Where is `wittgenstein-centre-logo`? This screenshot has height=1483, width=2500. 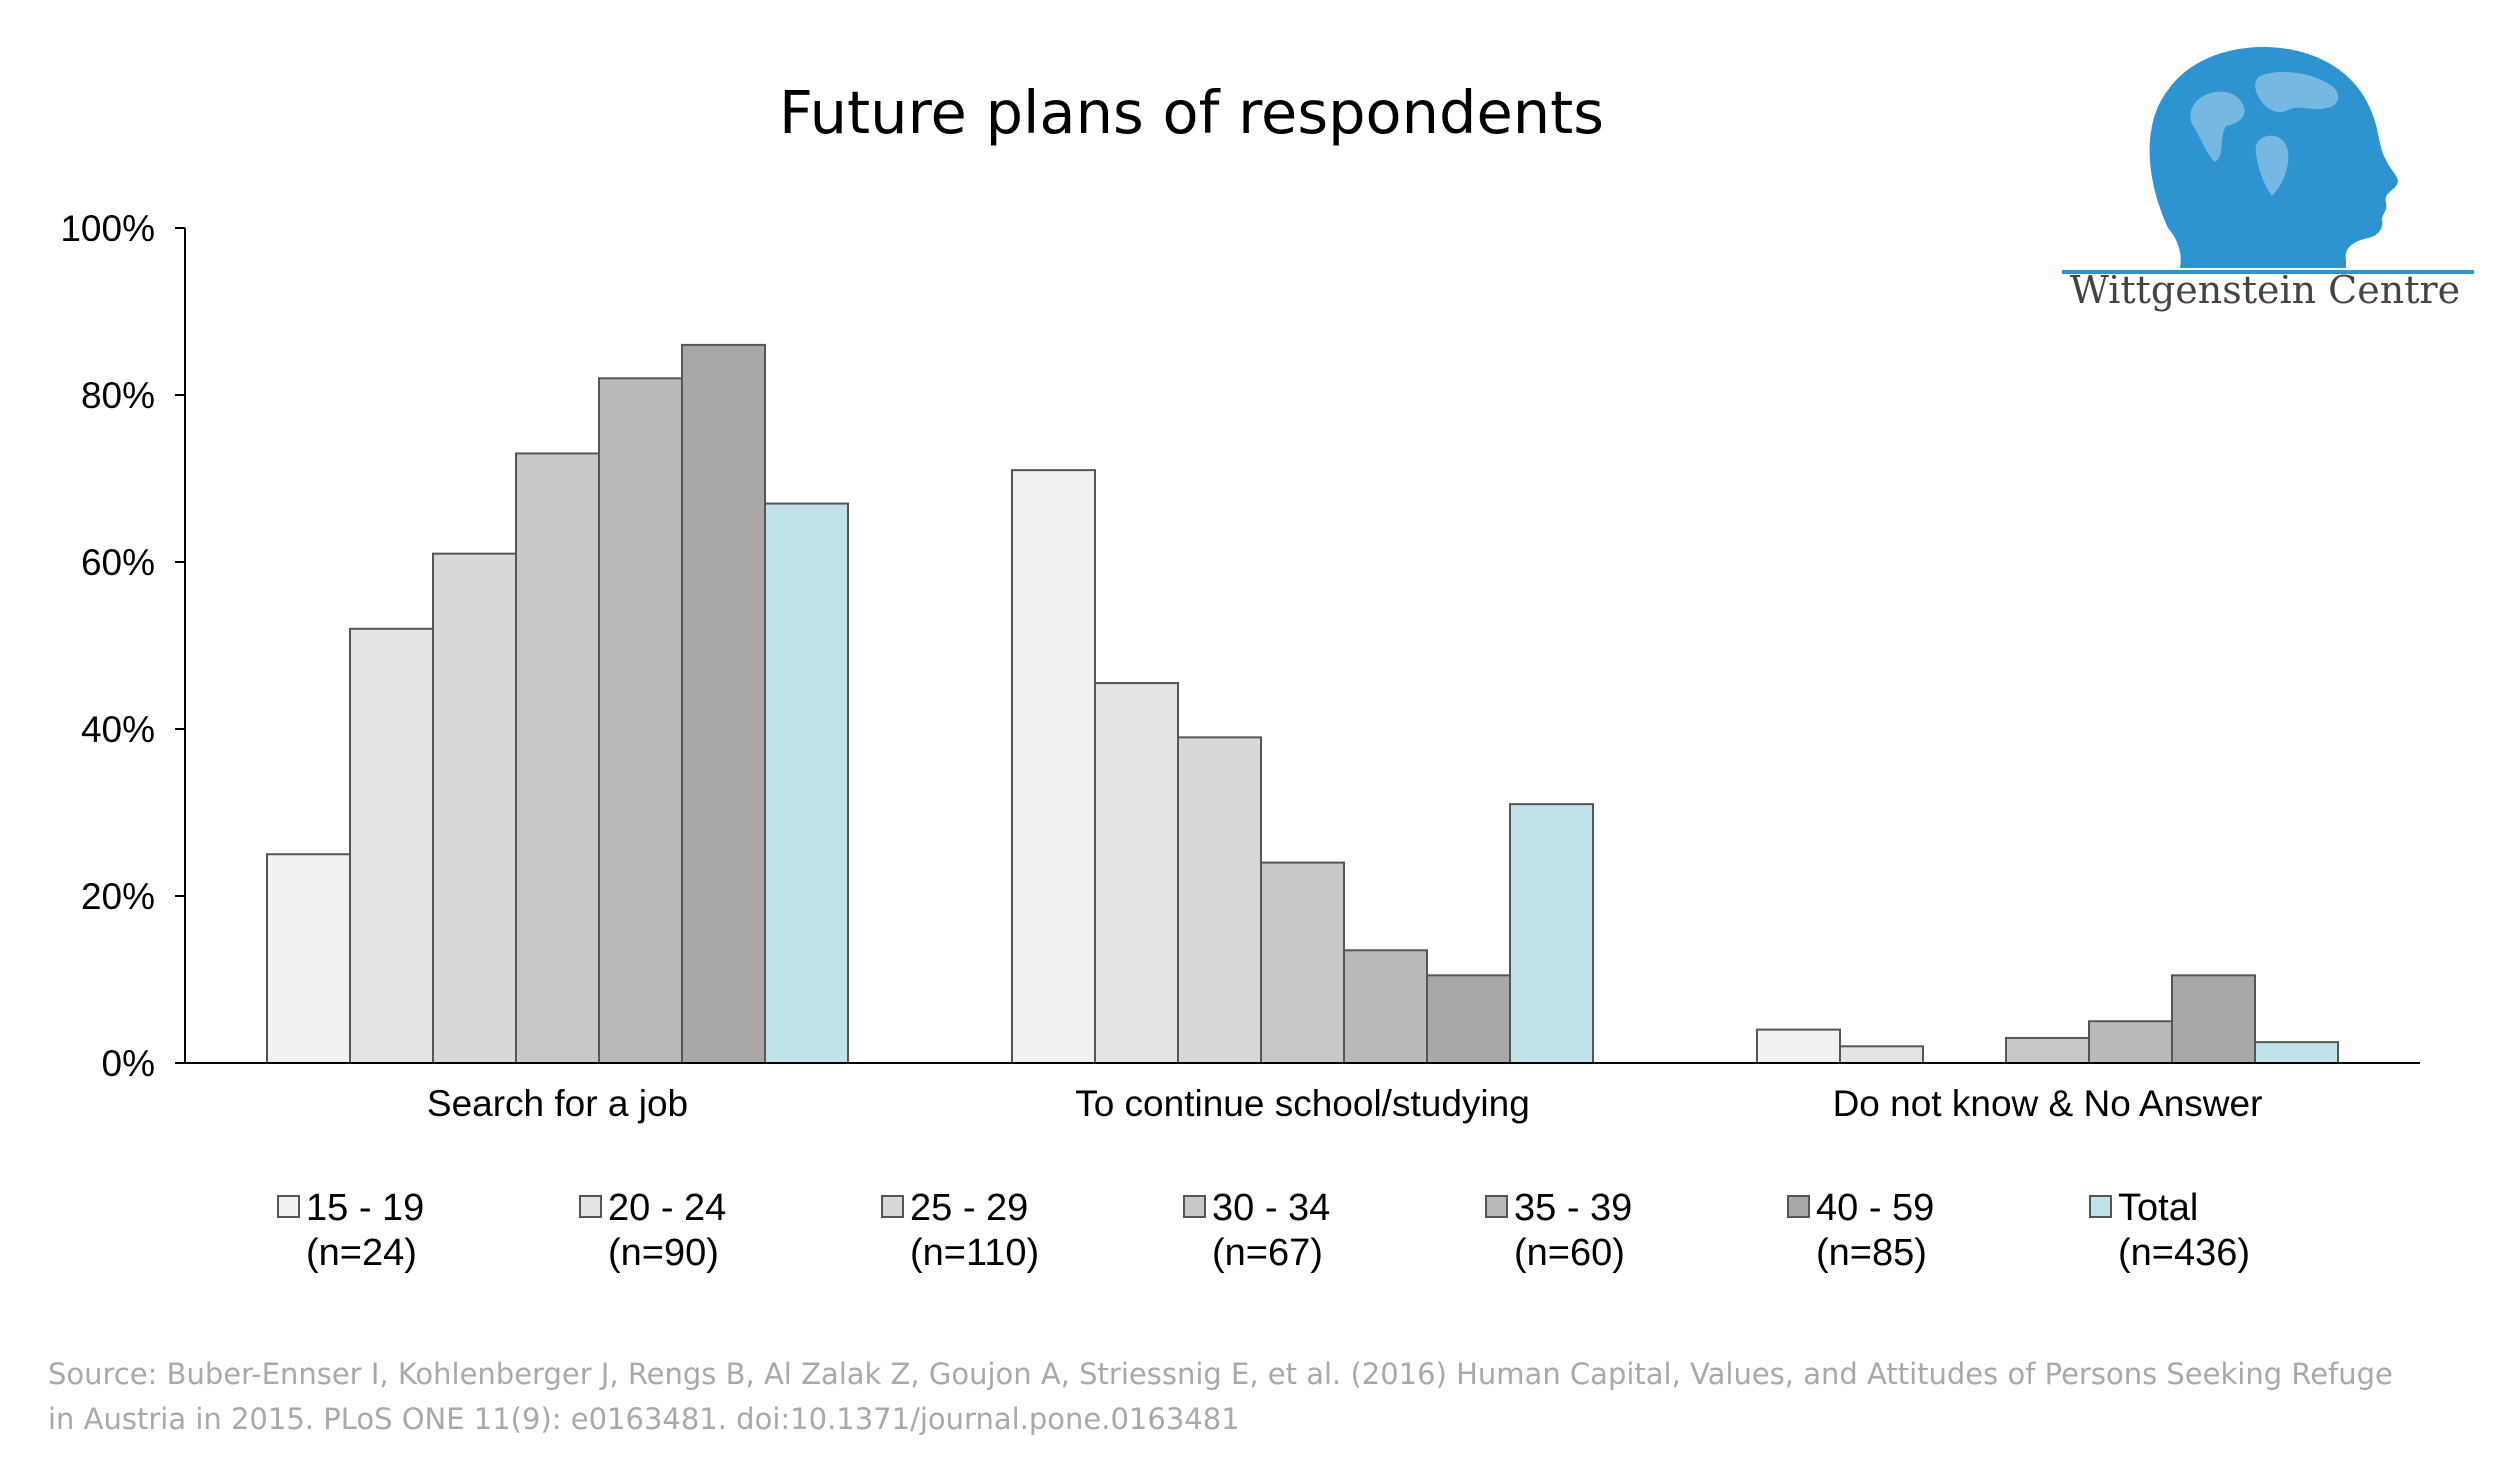 wittgenstein-centre-logo is located at coordinates (2265, 183).